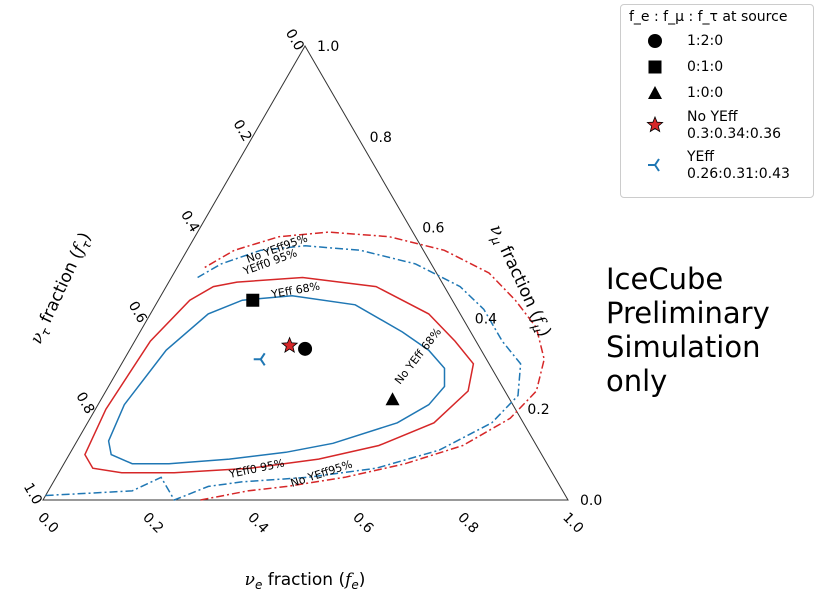 The width and height of the screenshot is (818, 593). I want to click on right-tick-label: 0.2, so click(538, 410).